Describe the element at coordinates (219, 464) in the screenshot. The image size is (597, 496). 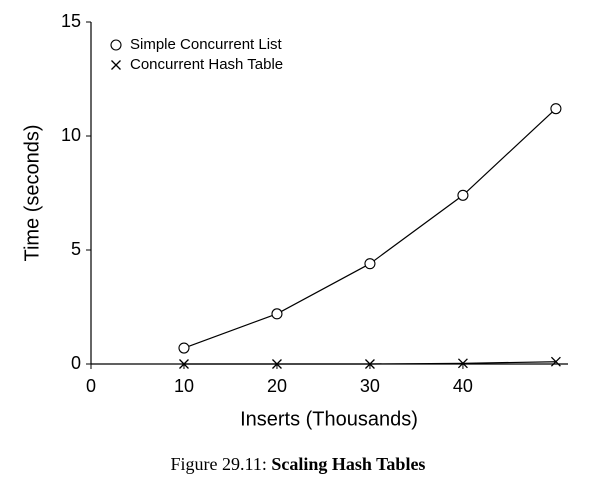
I see `figure-label: Figure 29.11:` at that location.